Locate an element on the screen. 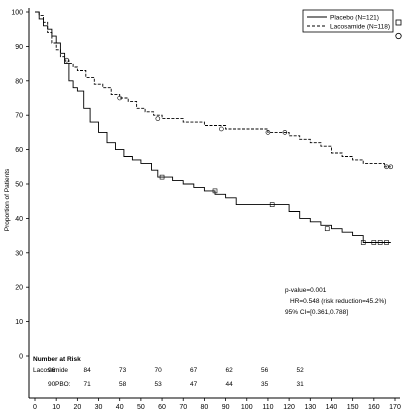 The height and width of the screenshot is (416, 411). x-tick-label: 30 is located at coordinates (99, 407).